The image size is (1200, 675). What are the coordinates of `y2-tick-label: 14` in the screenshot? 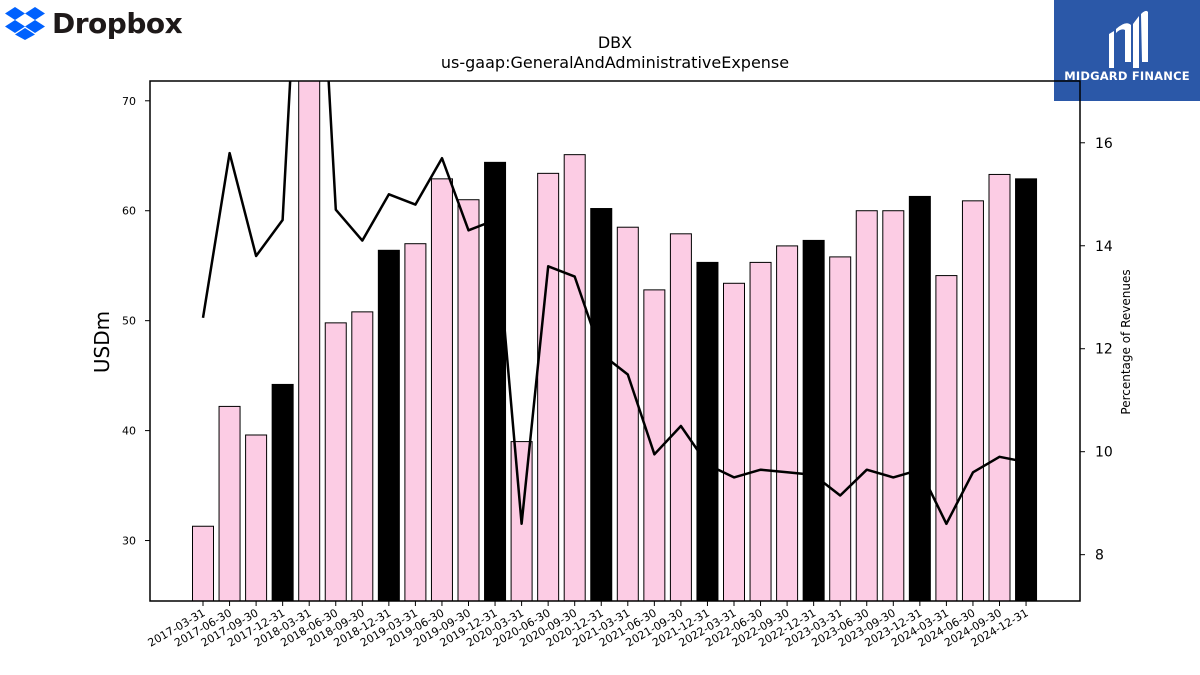 It's located at (1104, 247).